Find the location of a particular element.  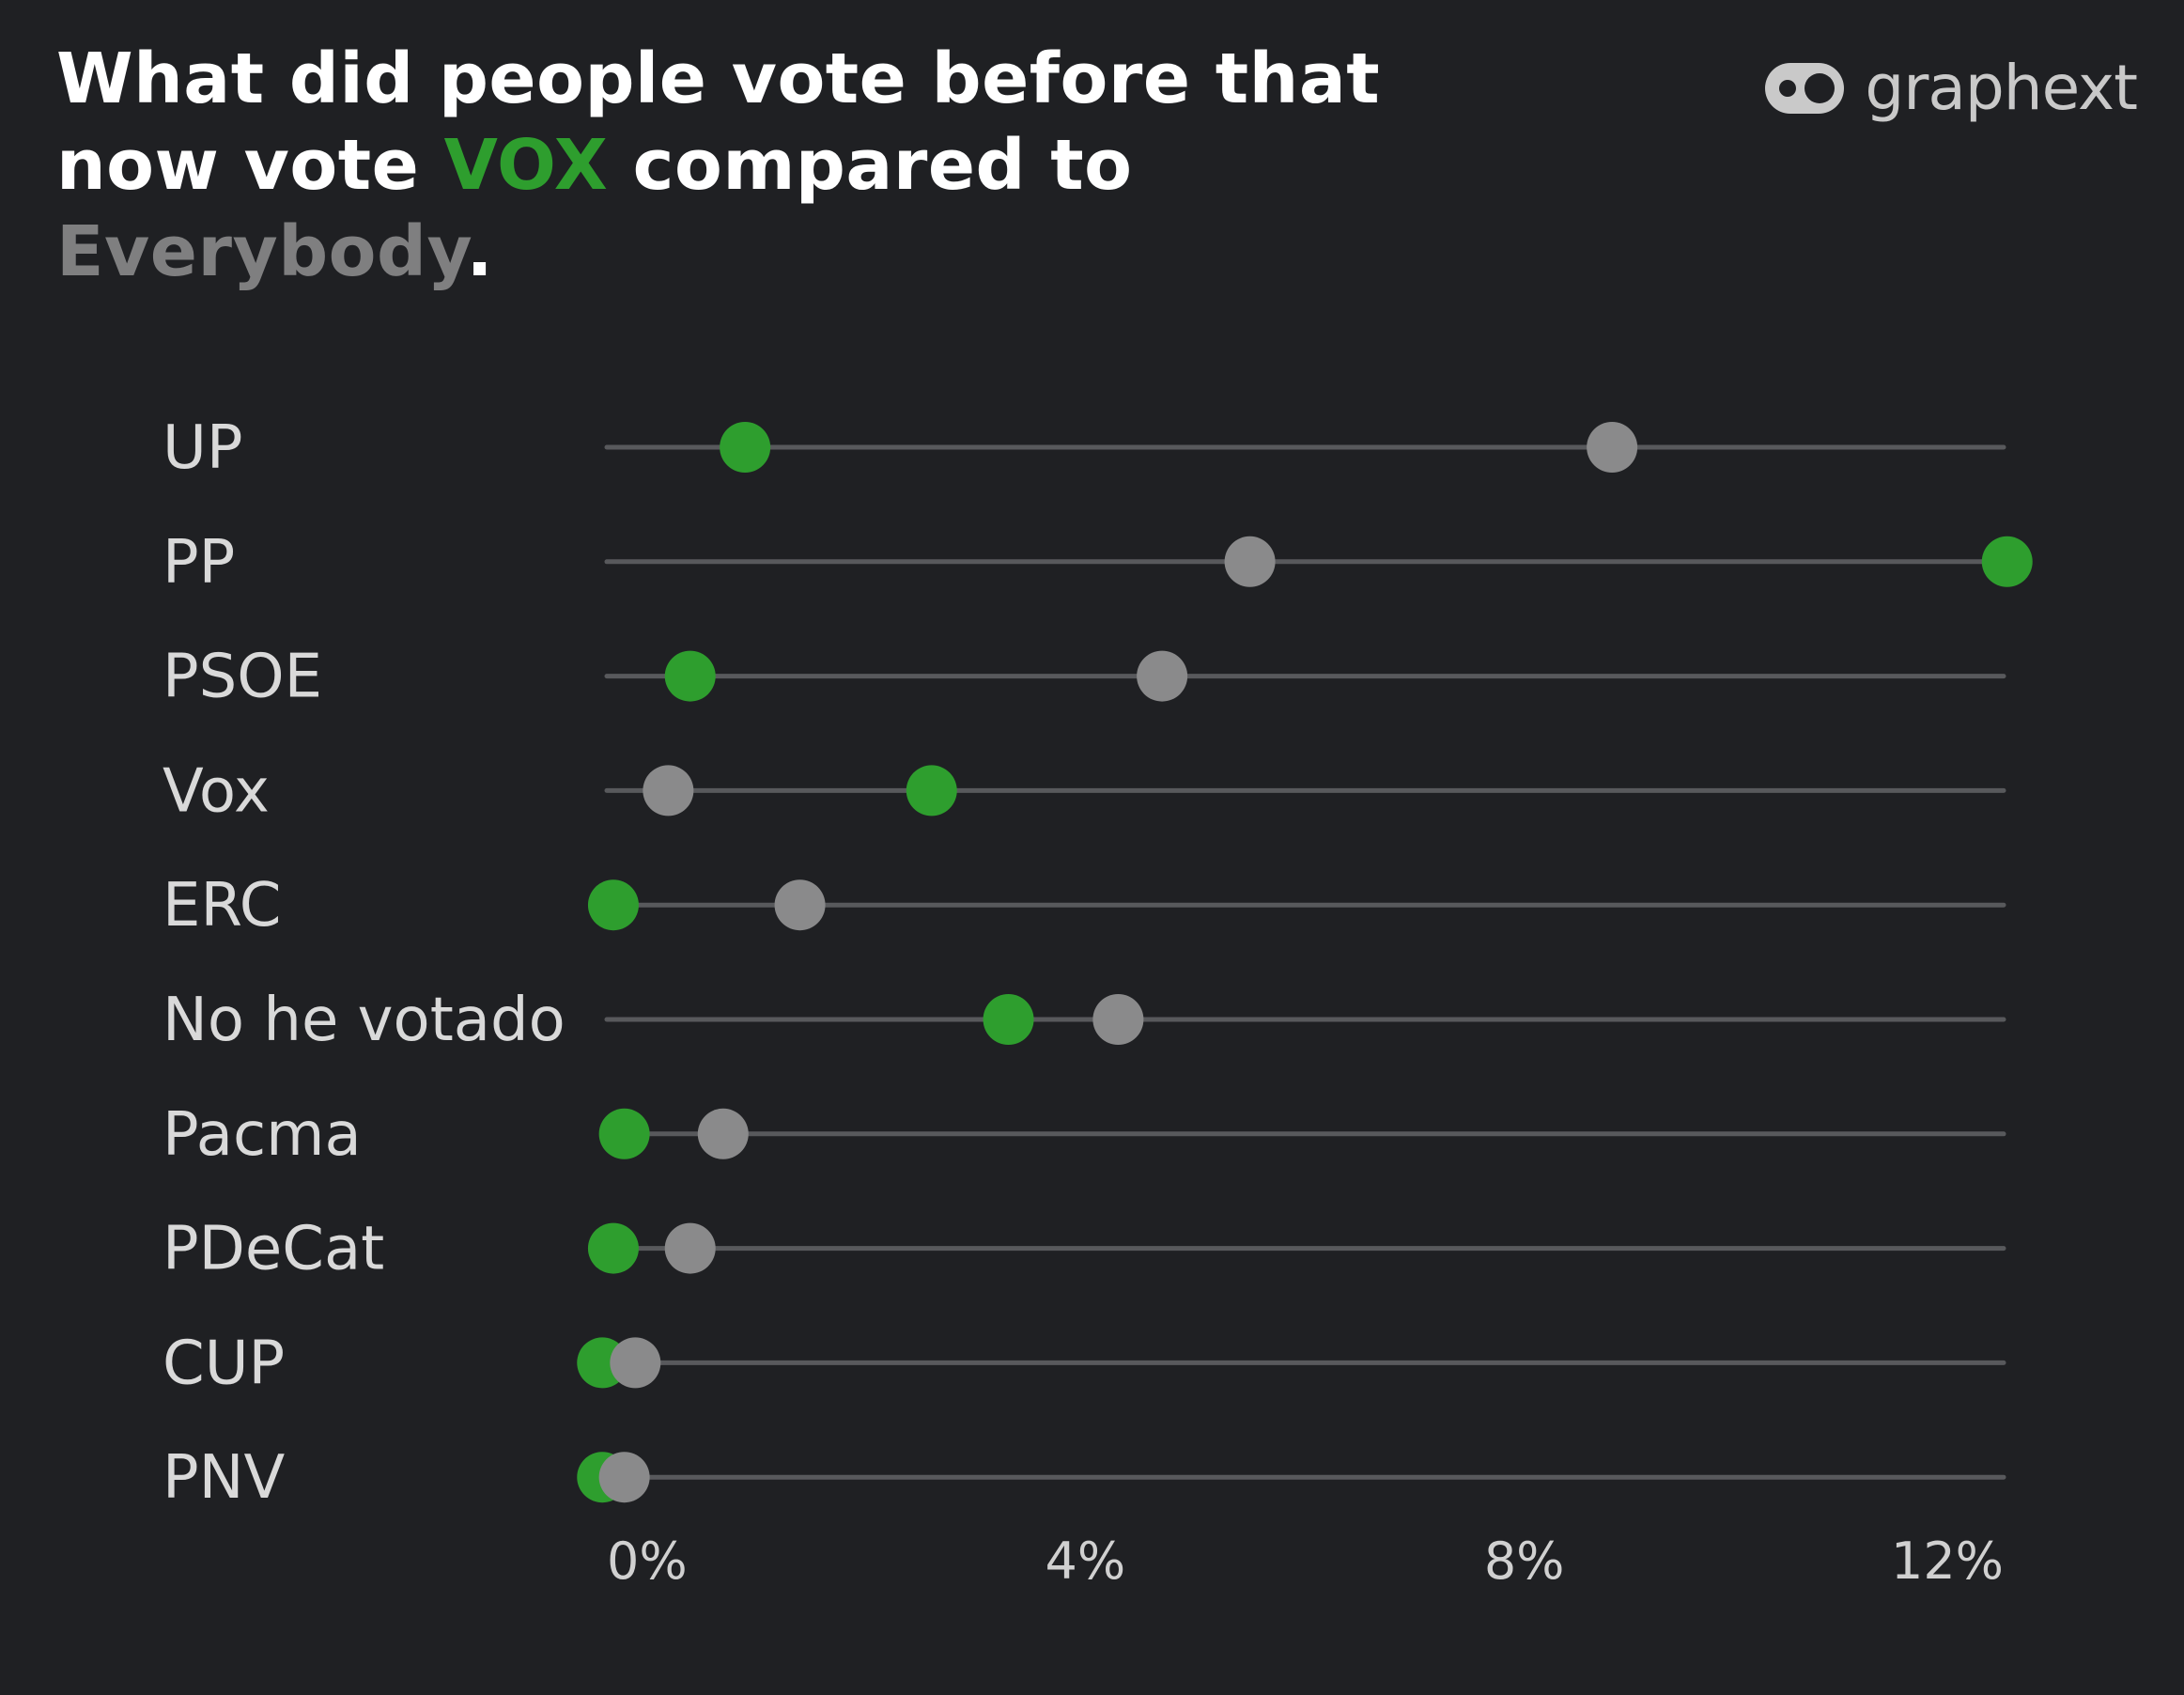

x-tick-label: 4% is located at coordinates (1085, 1561).